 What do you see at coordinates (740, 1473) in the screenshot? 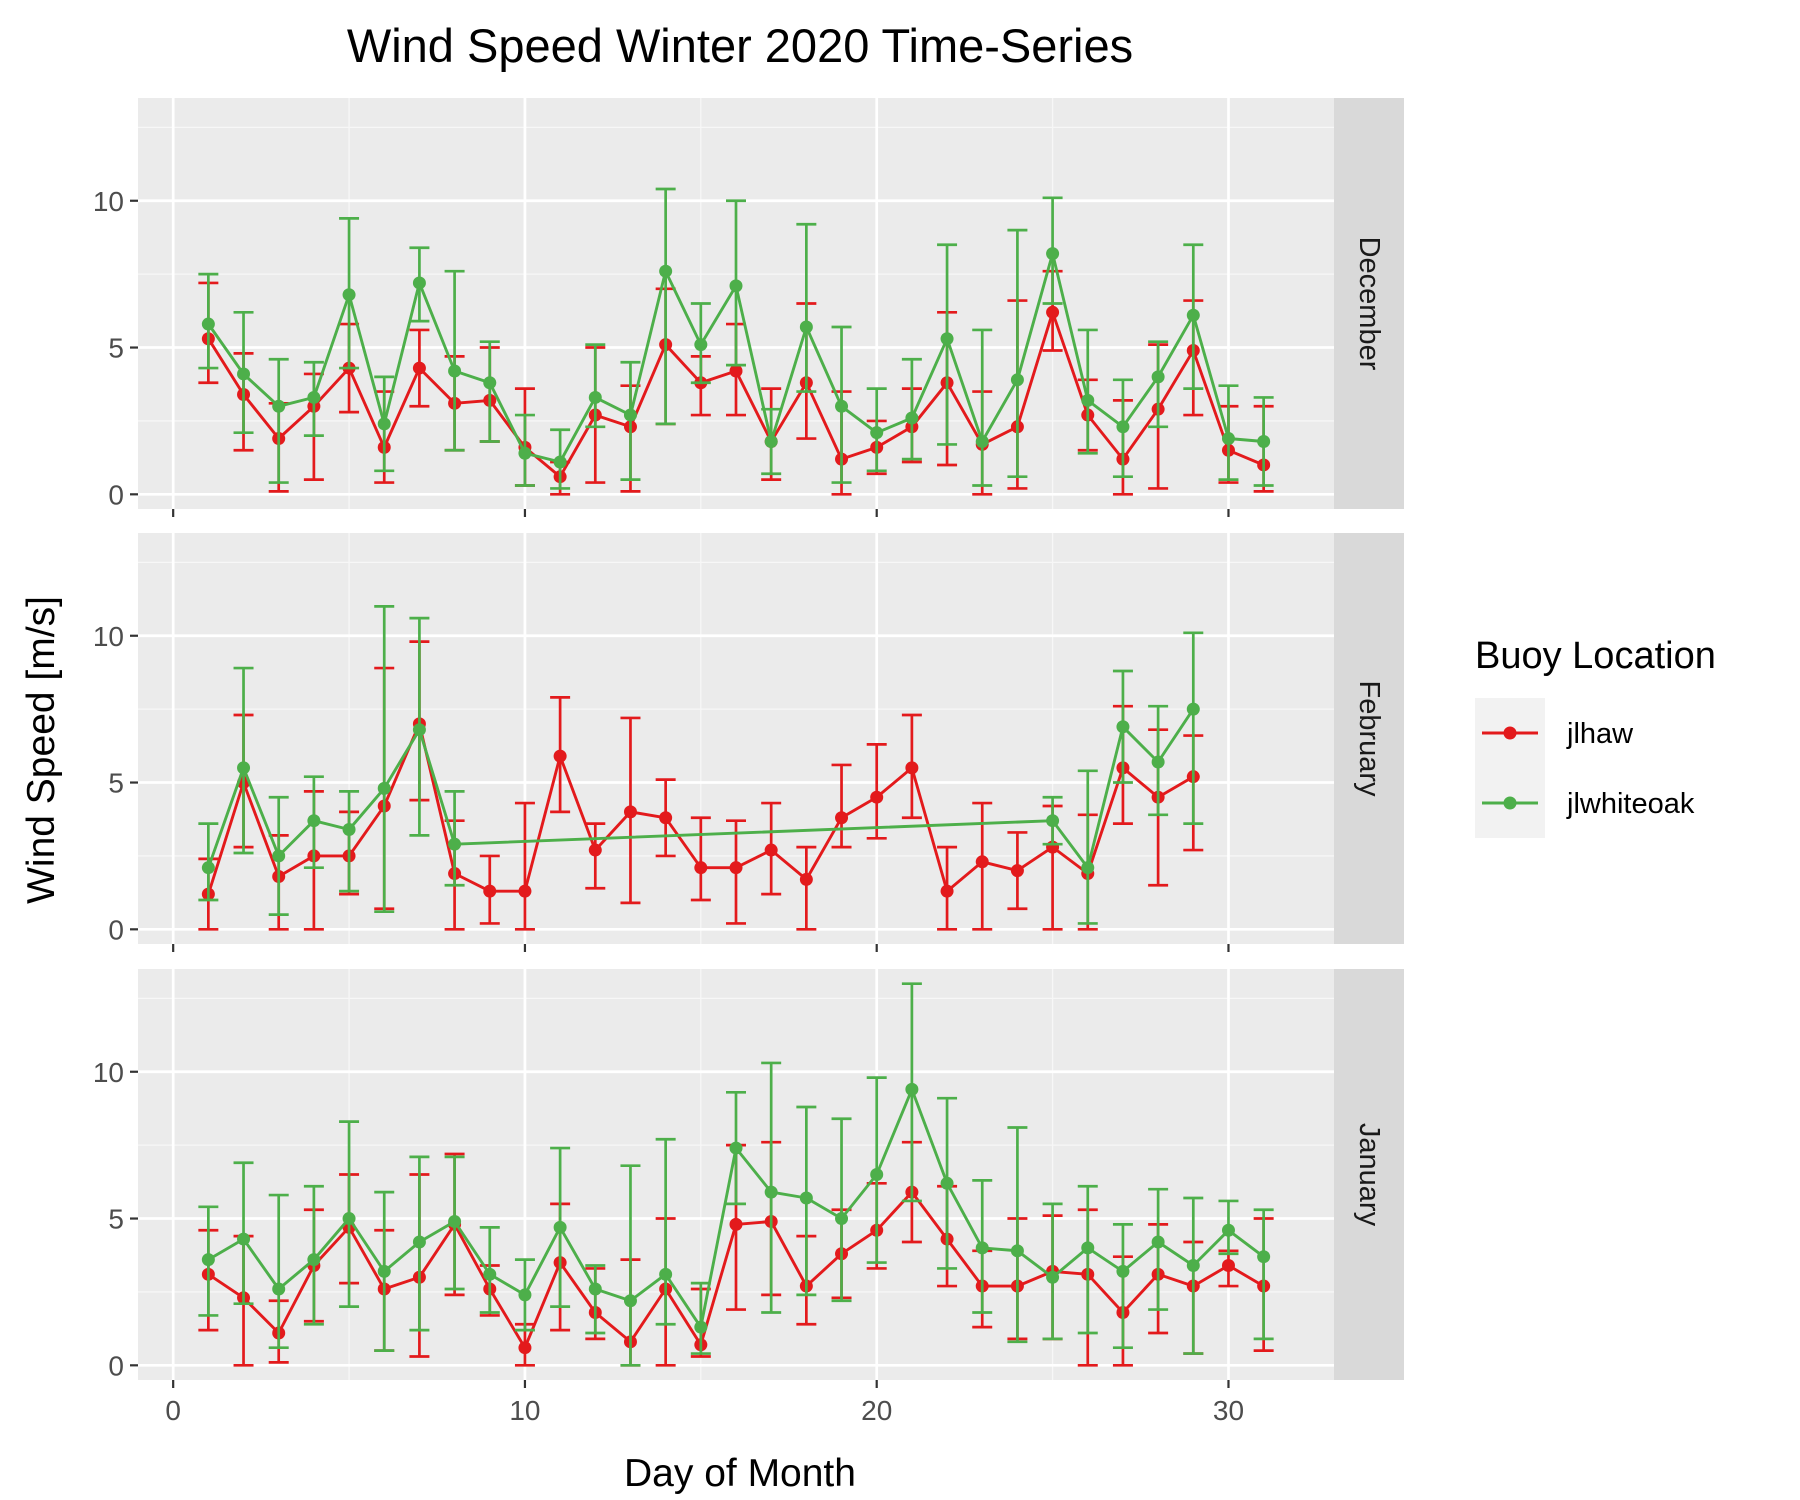
I see `x-axis-title: Day of Month` at bounding box center [740, 1473].